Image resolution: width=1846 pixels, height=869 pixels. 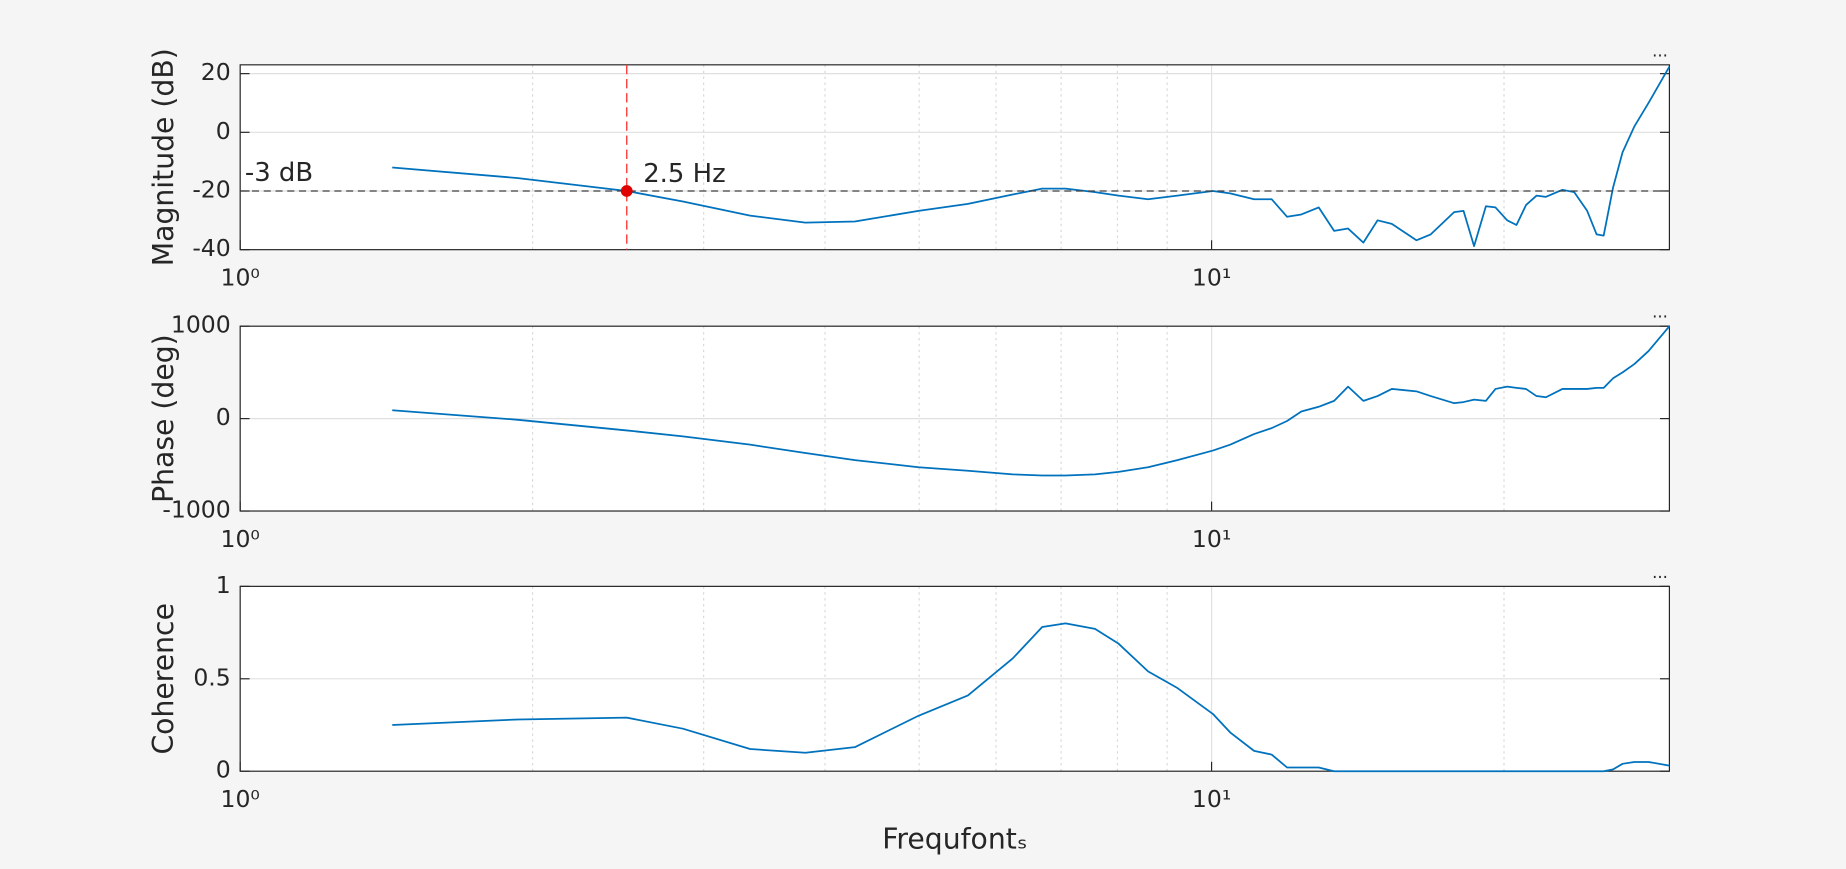 I want to click on cutoff-label: 2.5 Hz, so click(x=684, y=174).